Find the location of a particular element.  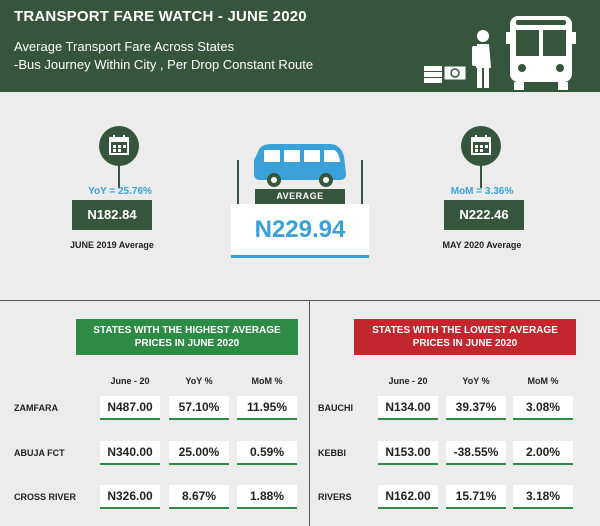

table-cell: N340.00 is located at coordinates (130, 453).